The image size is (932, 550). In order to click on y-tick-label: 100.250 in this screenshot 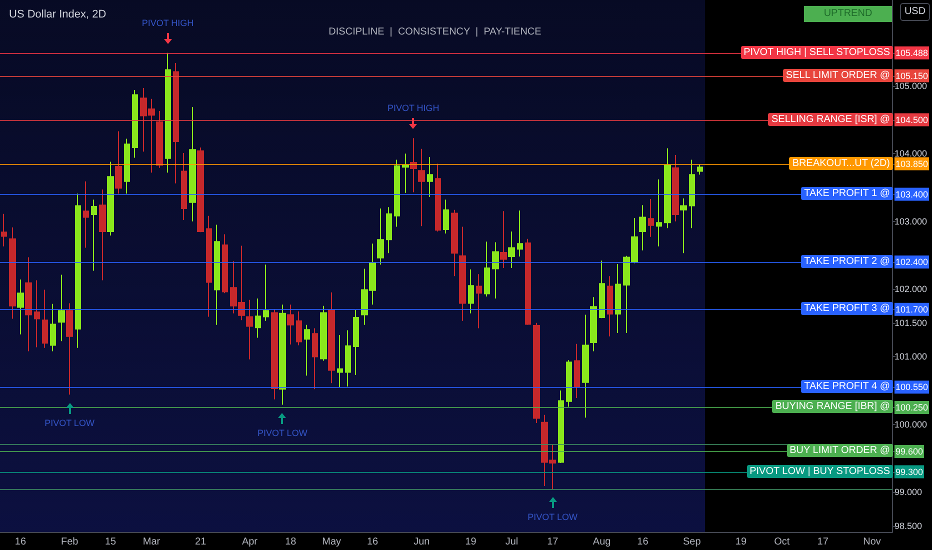, I will do `click(911, 407)`.